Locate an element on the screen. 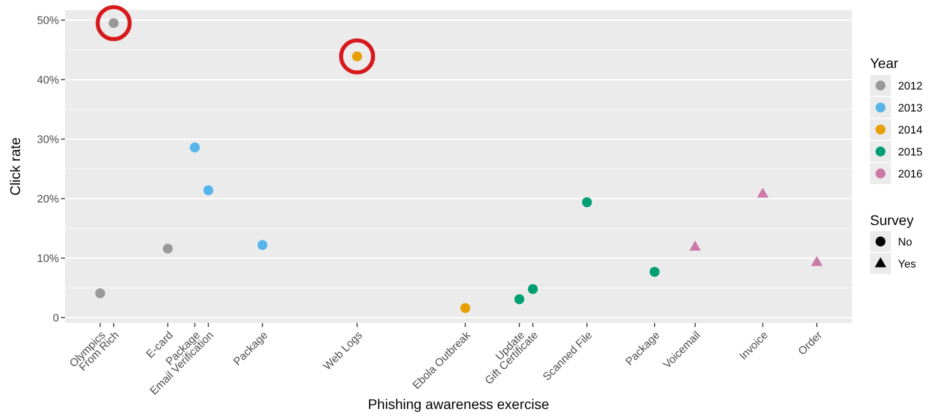 Image resolution: width=928 pixels, height=417 pixels. y-tick-label: 0 is located at coordinates (55, 318).